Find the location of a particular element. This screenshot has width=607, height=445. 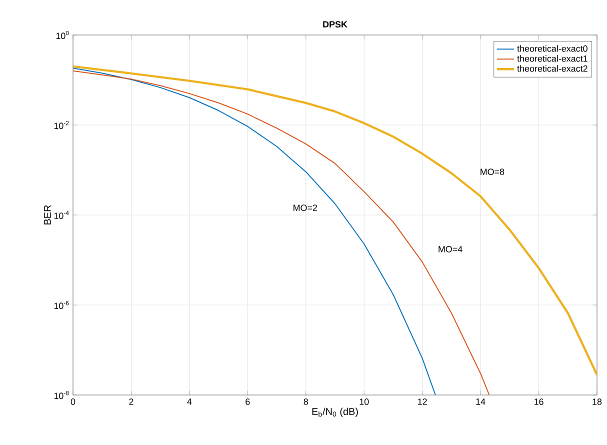

y-tick-label: 10$^{0}$ is located at coordinates (62, 35).